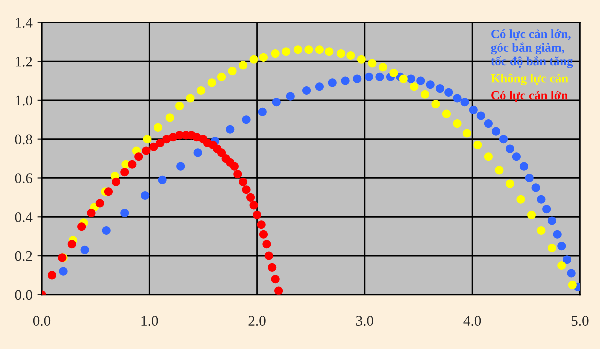  I want to click on y-tick-label: 1.4, so click(24, 23).